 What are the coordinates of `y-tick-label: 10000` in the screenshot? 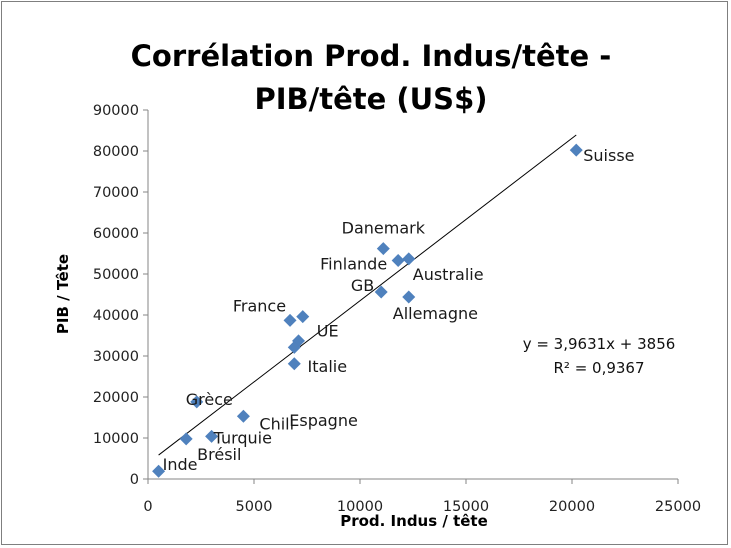 It's located at (116, 439).